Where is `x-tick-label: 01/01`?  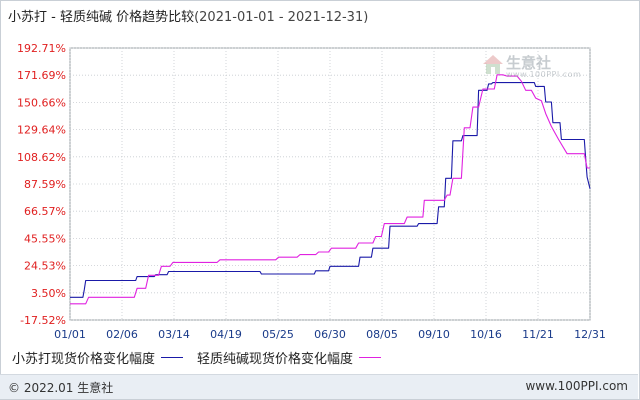
x-tick-label: 01/01 is located at coordinates (70, 334).